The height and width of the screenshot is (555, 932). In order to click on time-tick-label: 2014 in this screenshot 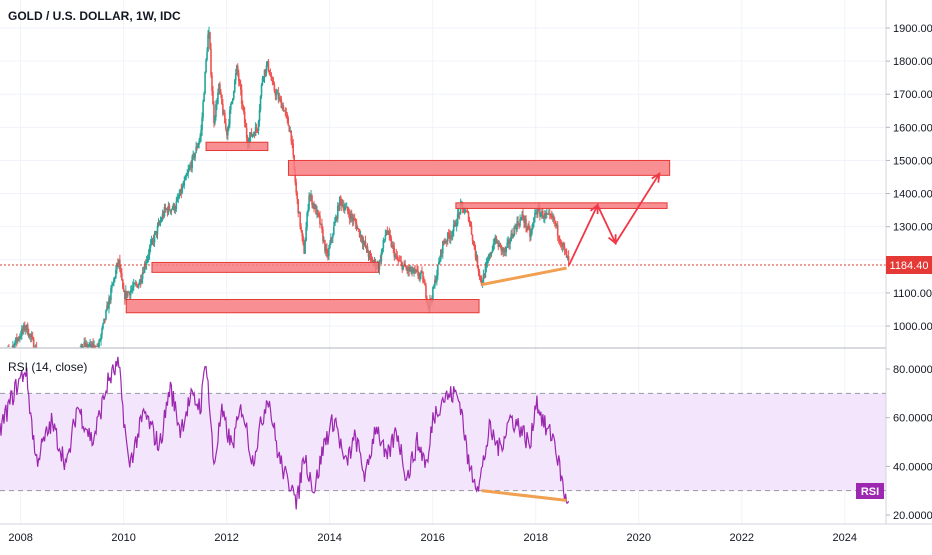, I will do `click(329, 538)`.